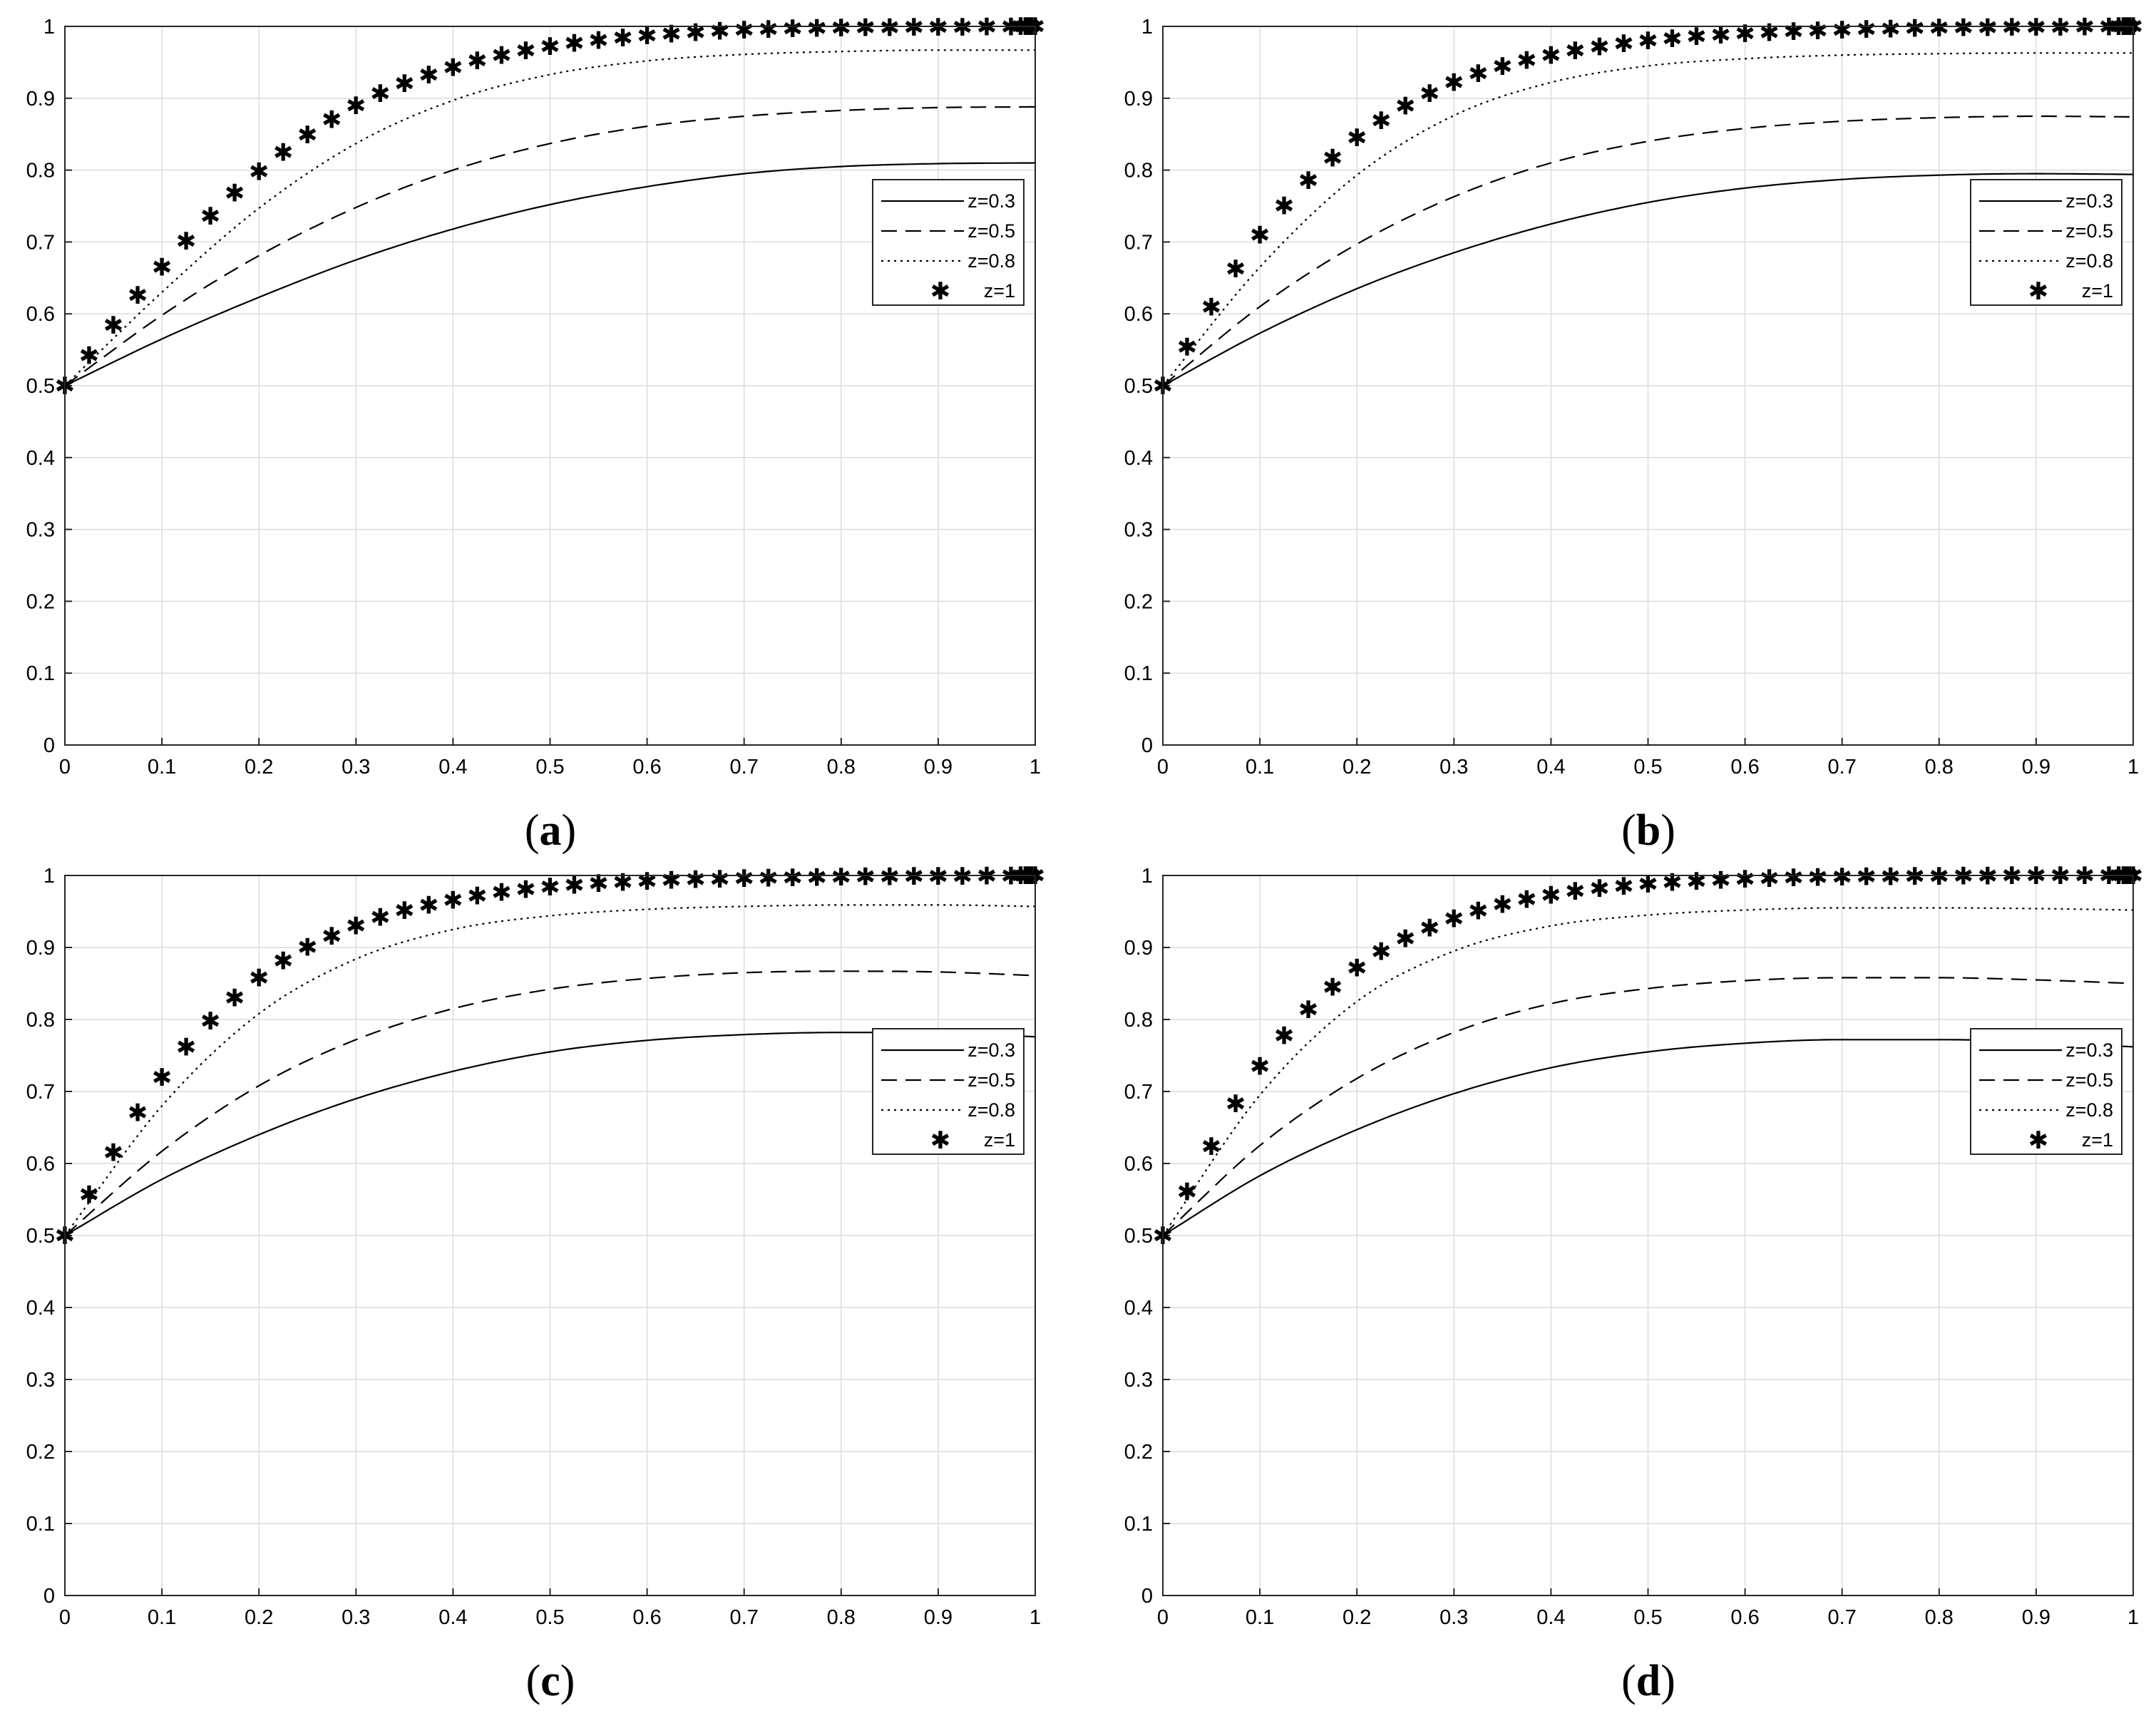 The height and width of the screenshot is (1716, 2156). I want to click on y-tick-label: 0.6, so click(40, 1164).